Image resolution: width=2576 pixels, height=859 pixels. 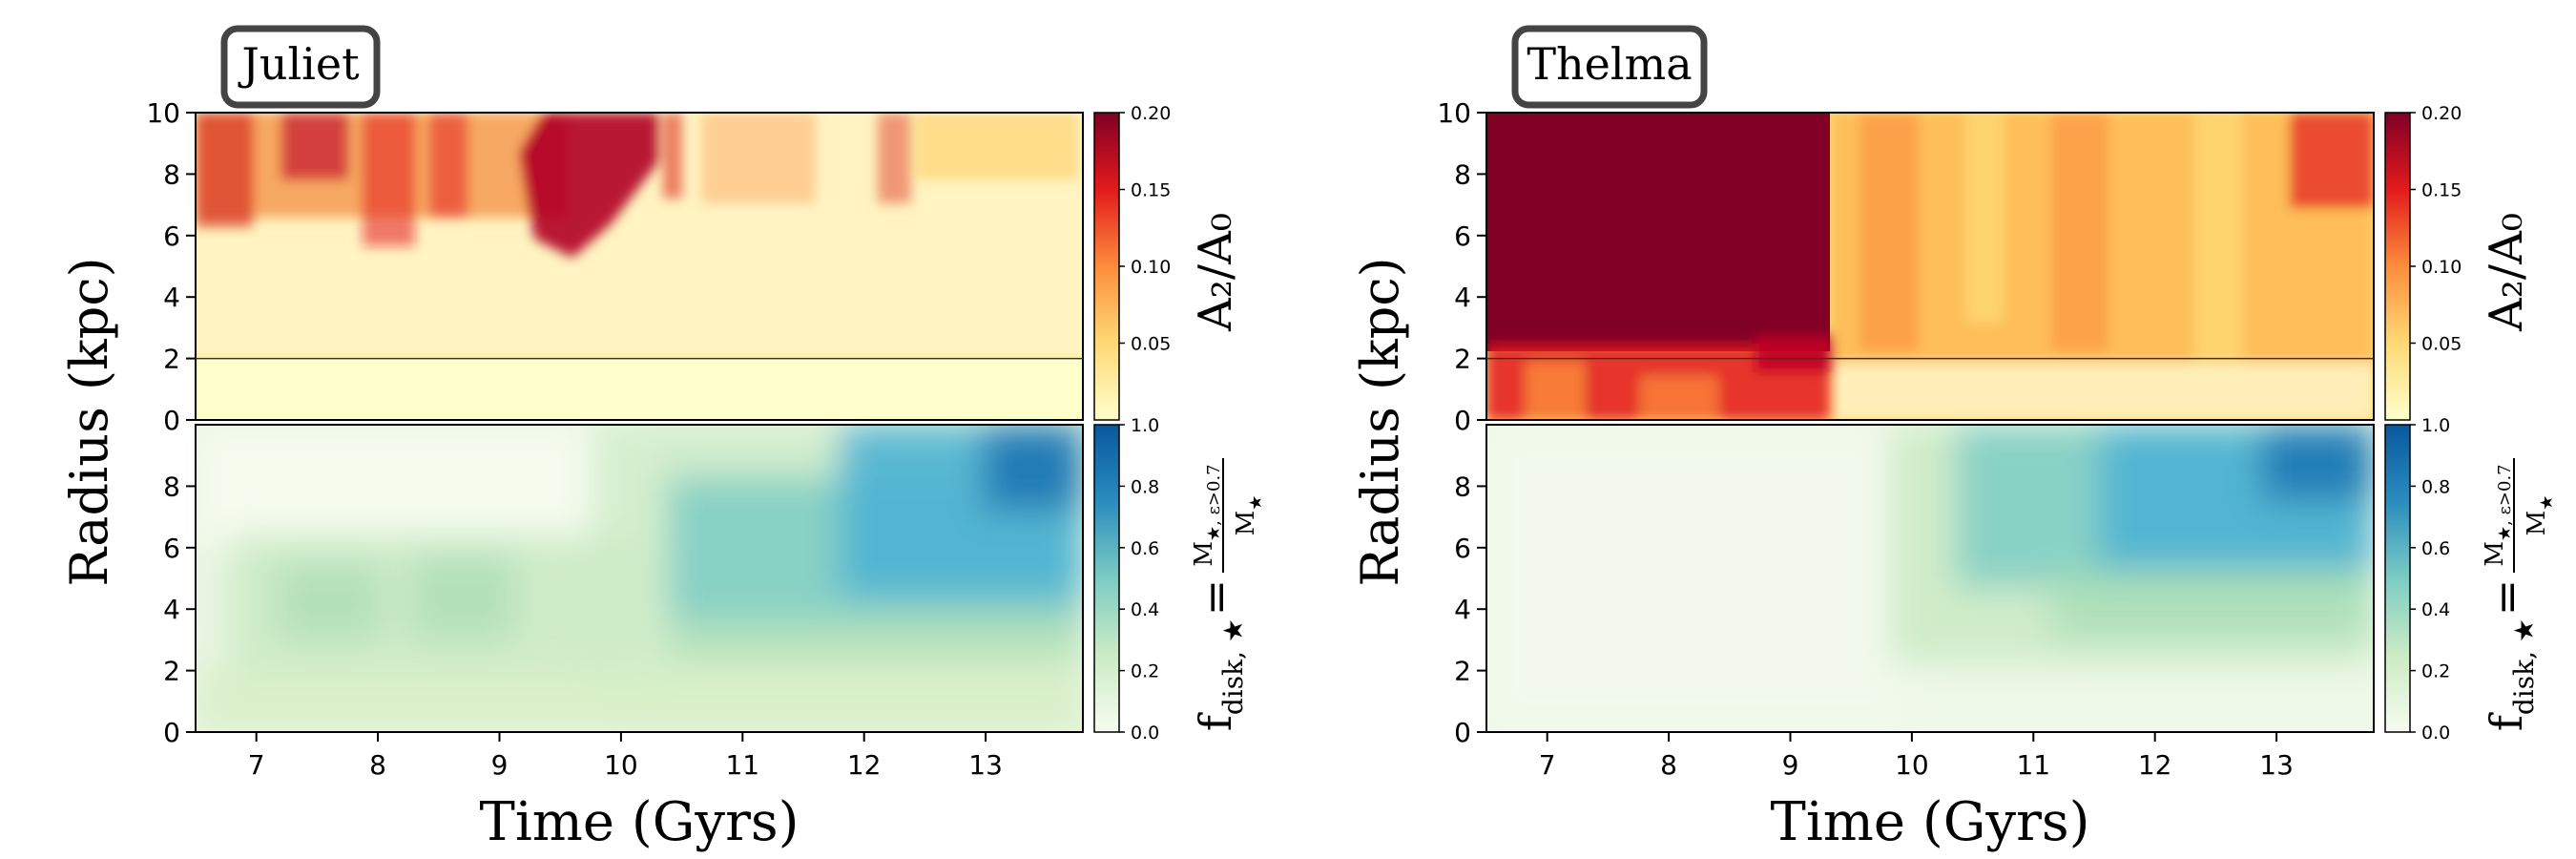 I want to click on thelma-title-box, so click(x=1609, y=67).